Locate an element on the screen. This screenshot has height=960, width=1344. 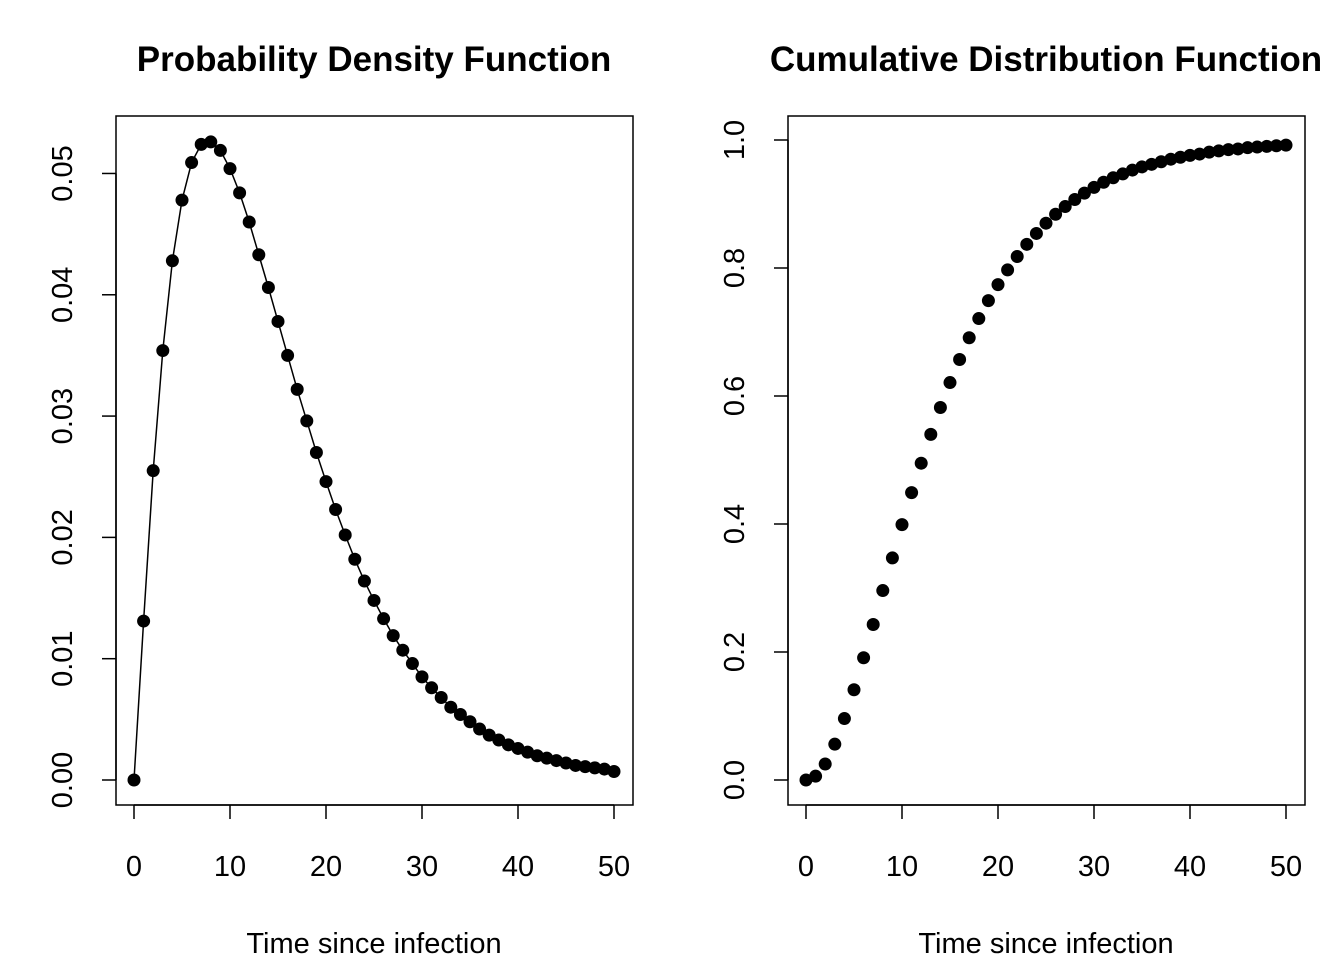
pdf-x-tick-label: 30 is located at coordinates (422, 867).